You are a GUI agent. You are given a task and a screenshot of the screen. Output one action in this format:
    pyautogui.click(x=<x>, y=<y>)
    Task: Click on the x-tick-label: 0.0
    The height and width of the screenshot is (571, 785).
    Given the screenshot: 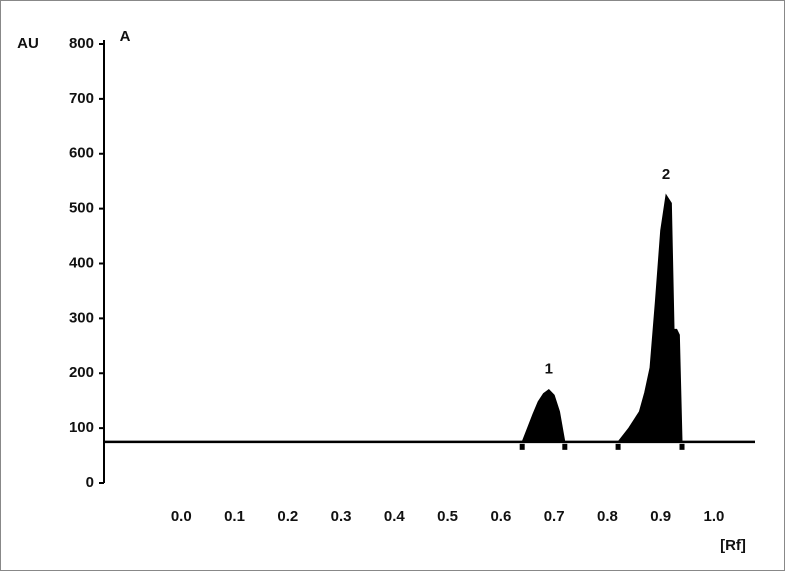 What is the action you would take?
    pyautogui.click(x=181, y=516)
    